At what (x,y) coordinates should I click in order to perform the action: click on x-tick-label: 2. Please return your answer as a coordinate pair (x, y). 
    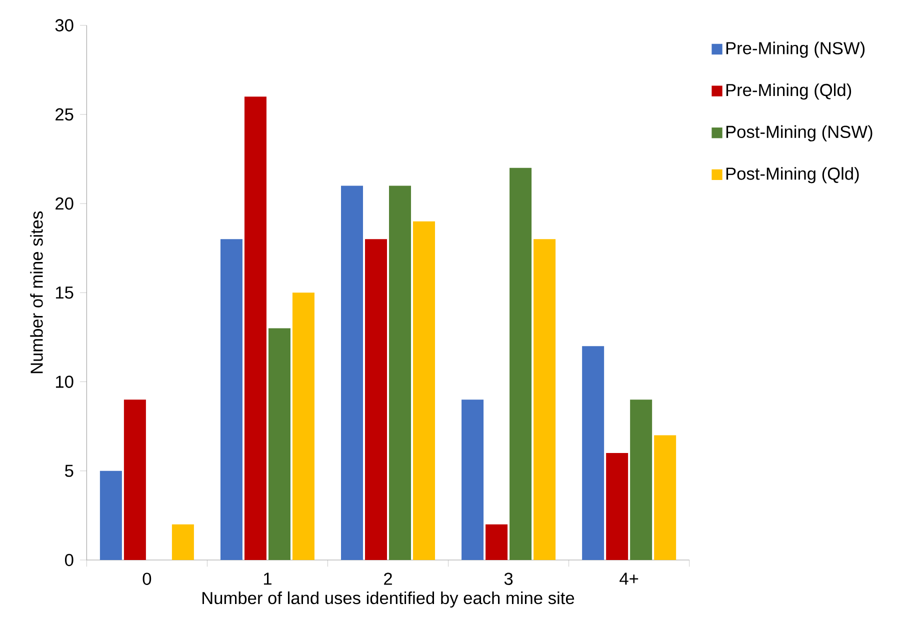
    Looking at the image, I should click on (388, 578).